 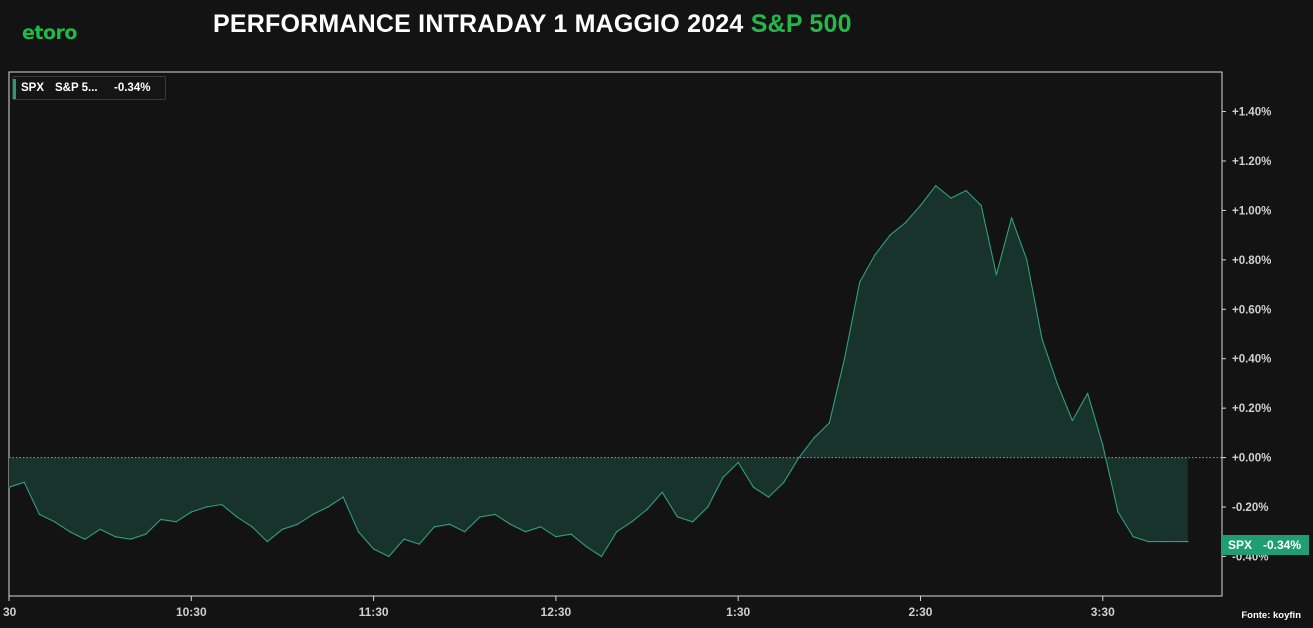 I want to click on data-point-14:30, so click(x=920, y=205).